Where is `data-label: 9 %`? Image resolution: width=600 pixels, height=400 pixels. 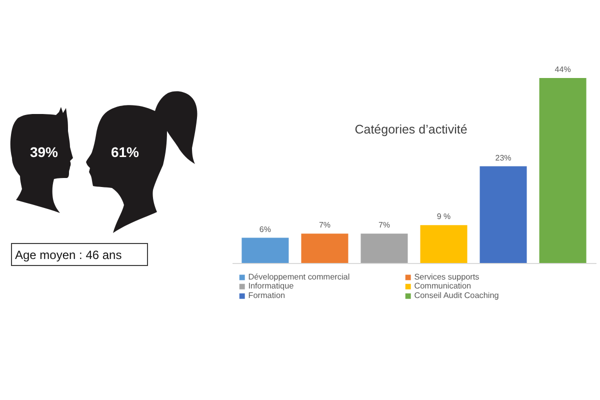
data-label: 9 % is located at coordinates (443, 217).